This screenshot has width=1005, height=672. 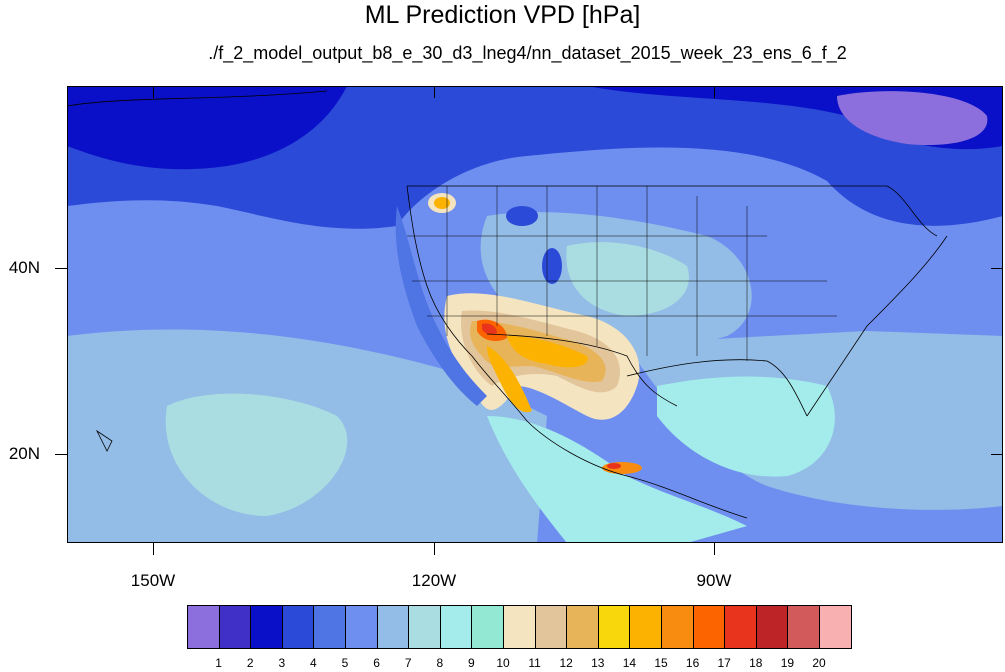 I want to click on lat-label-20n: 20N, so click(x=24, y=453).